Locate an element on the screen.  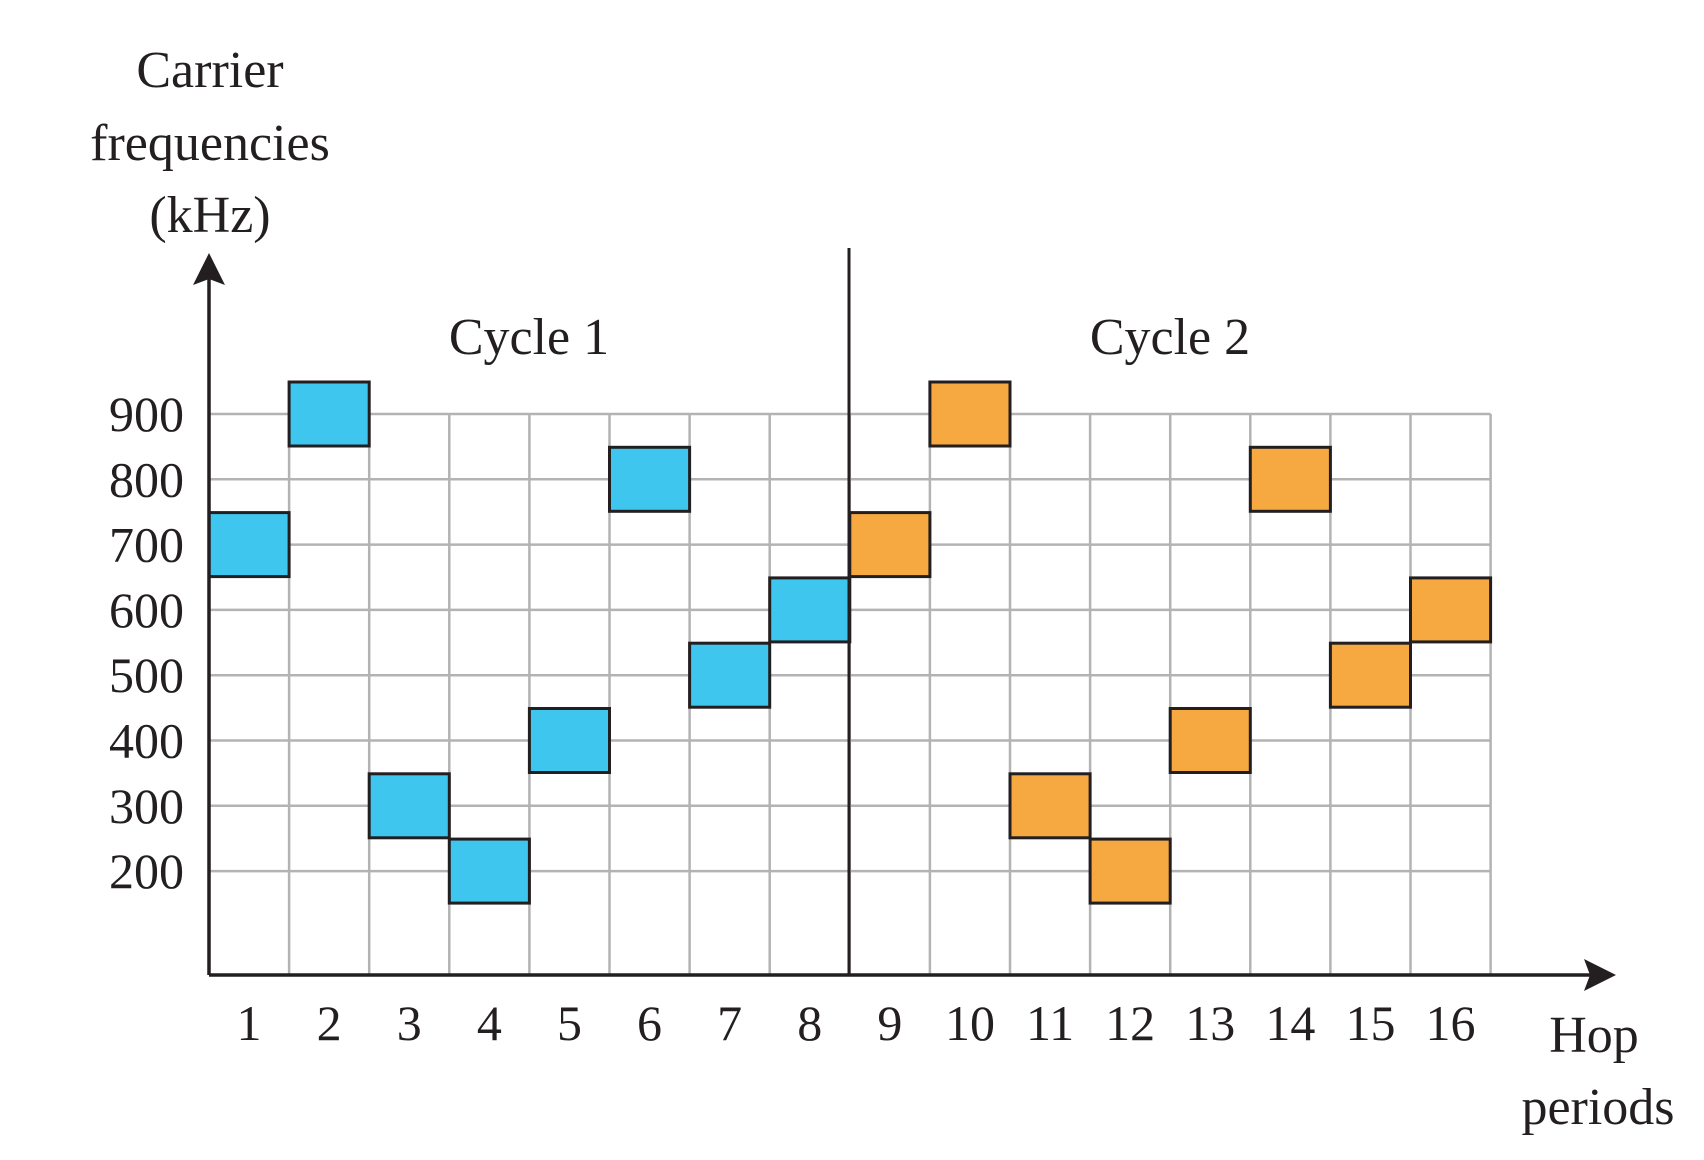
x-tick-label: 16 is located at coordinates (1451, 1023).